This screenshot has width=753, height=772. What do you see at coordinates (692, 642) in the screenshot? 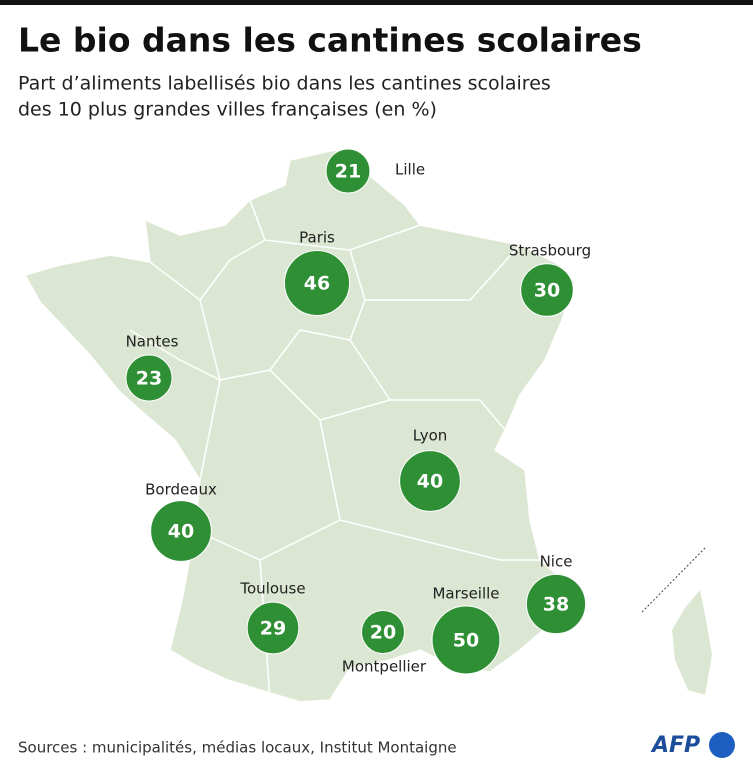
I see `corsica` at bounding box center [692, 642].